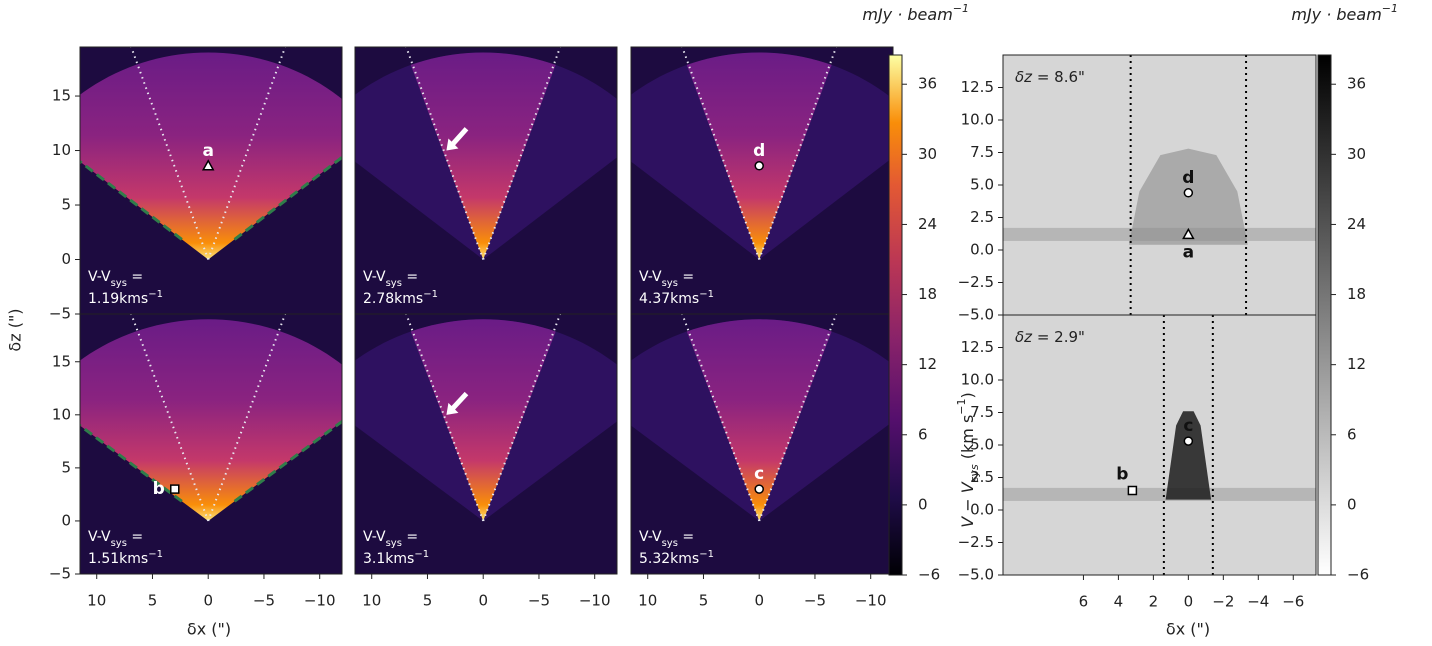  Describe the element at coordinates (1356, 154) in the screenshot. I see `colorbar-tick-label: 30` at that location.